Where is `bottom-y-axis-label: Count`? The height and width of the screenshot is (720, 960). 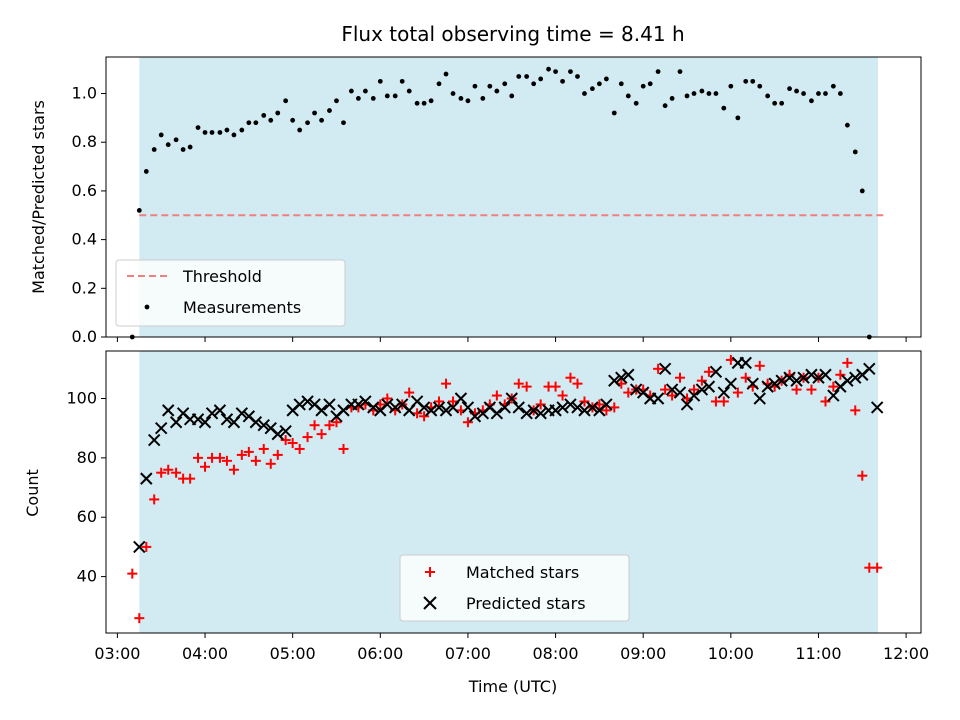
bottom-y-axis-label: Count is located at coordinates (32, 493).